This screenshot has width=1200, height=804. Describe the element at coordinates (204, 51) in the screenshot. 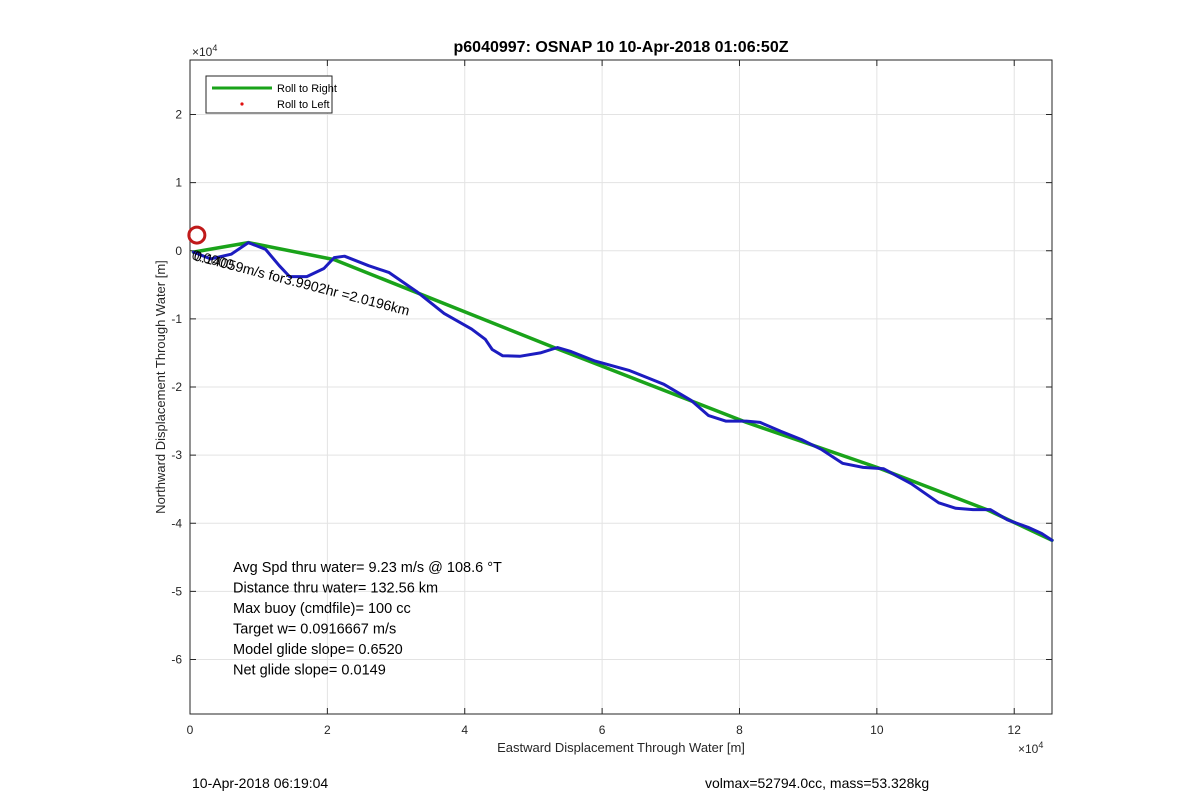

I see `y-axis-exponent: ×10⁴` at that location.